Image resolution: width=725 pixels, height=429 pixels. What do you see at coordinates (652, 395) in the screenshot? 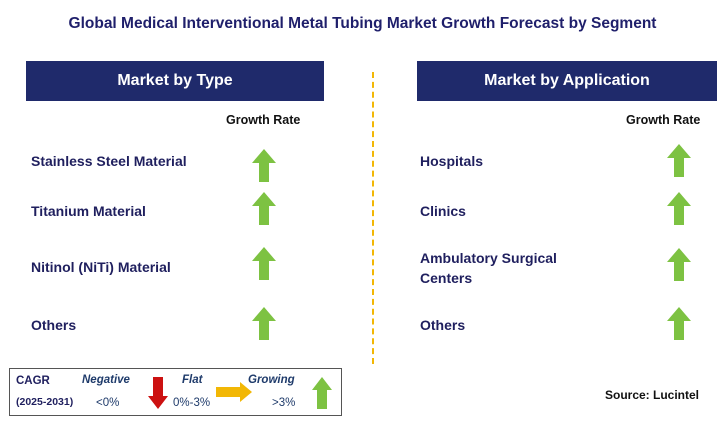
I see `source-credit: Source: Lucintel` at bounding box center [652, 395].